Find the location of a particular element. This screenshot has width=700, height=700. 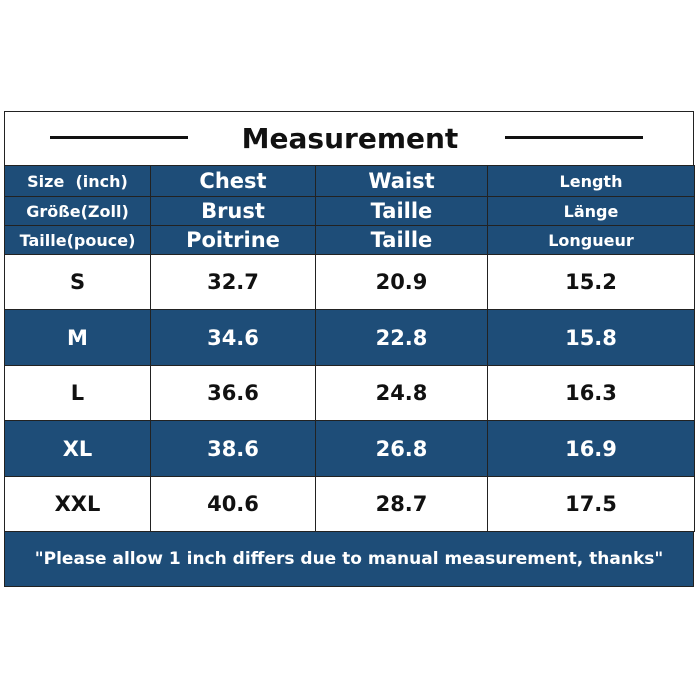

table-cell: 34.6 is located at coordinates (233, 337).